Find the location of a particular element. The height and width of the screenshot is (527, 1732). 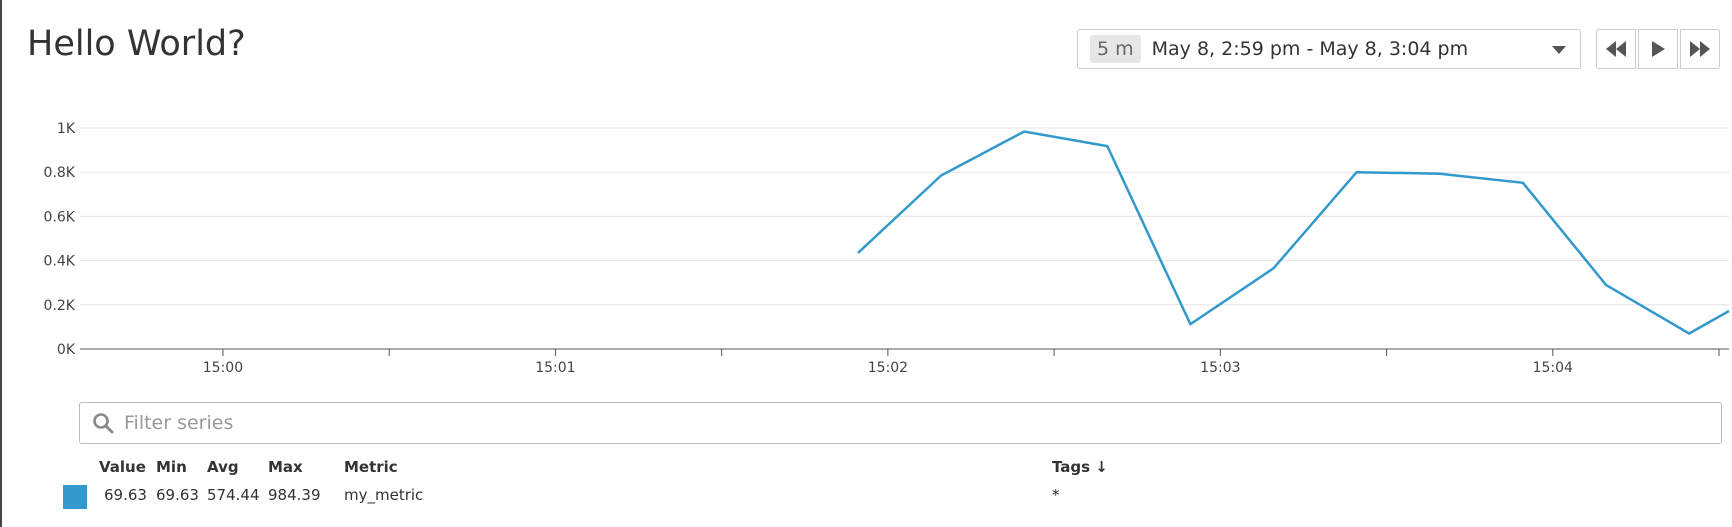

filter-series-box is located at coordinates (900, 423).